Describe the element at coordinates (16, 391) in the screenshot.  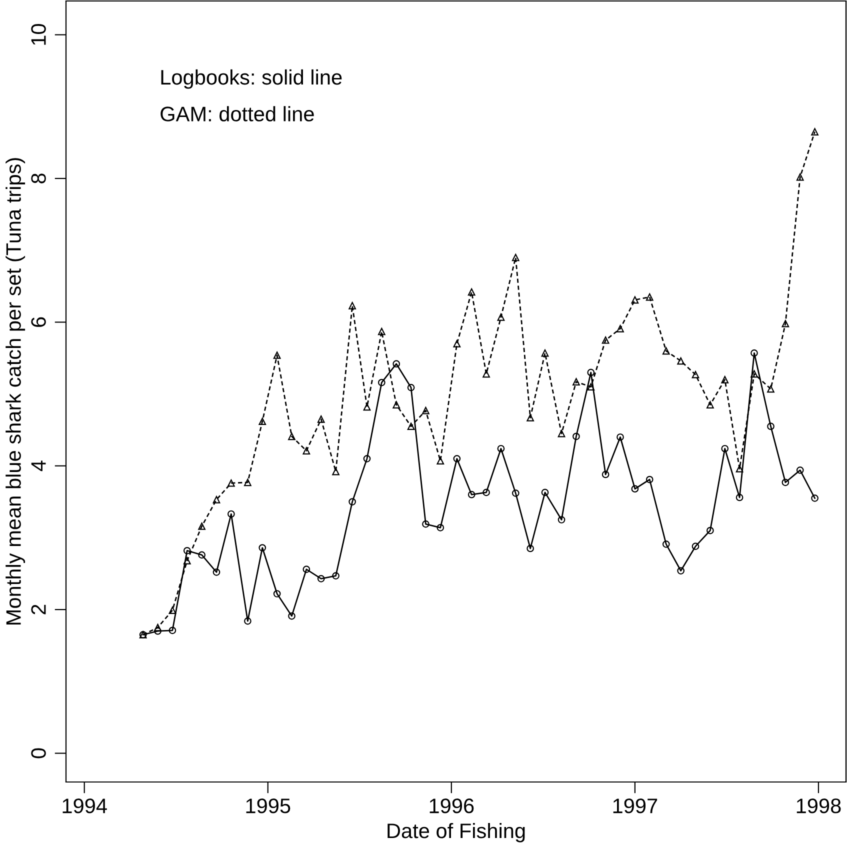
I see `y-axis-title: Monthly mean blue shark catch per set (Tuna trips)` at that location.